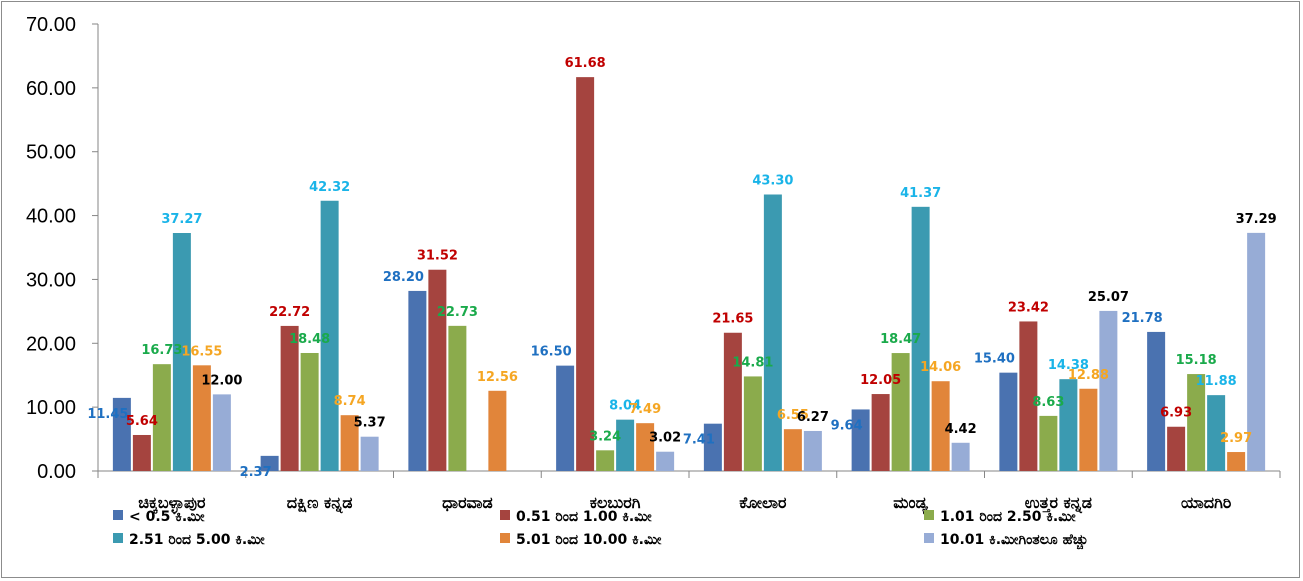 Image resolution: width=1303 pixels, height=581 pixels. I want to click on data-label: 23.42, so click(1028, 307).